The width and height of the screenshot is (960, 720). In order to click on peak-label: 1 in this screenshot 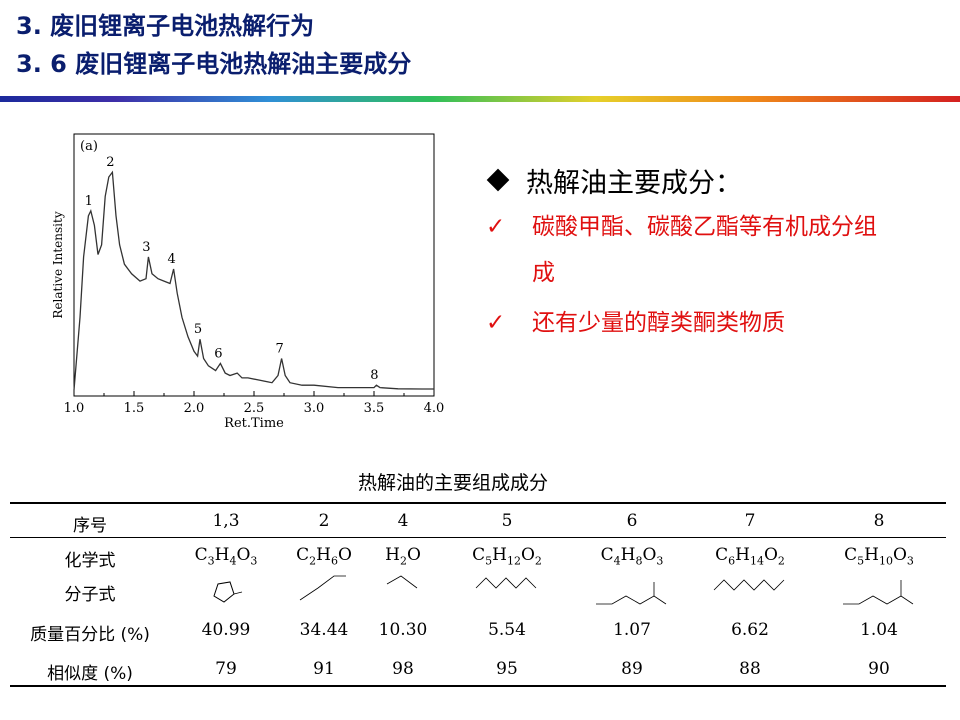, I will do `click(89, 201)`.